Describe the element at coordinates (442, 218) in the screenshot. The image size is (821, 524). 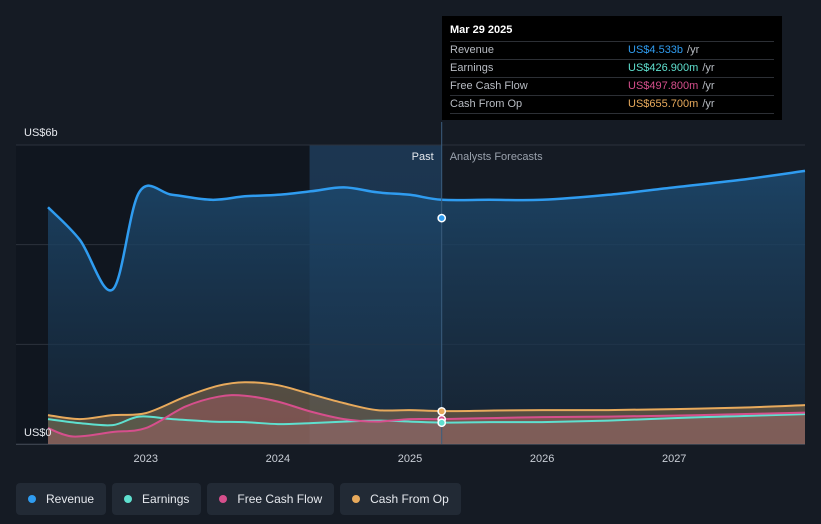
I see `revenue-marker` at that location.